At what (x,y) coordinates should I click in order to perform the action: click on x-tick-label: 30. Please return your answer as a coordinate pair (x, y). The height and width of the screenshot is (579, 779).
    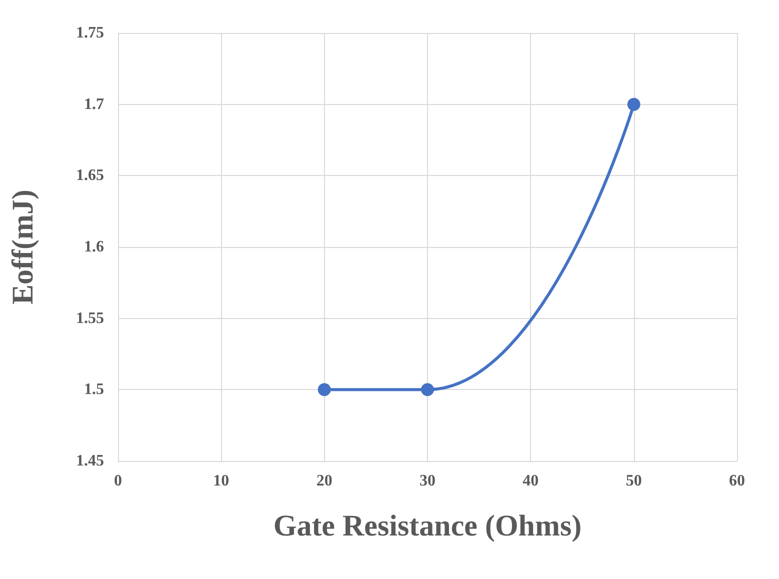
    Looking at the image, I should click on (428, 481).